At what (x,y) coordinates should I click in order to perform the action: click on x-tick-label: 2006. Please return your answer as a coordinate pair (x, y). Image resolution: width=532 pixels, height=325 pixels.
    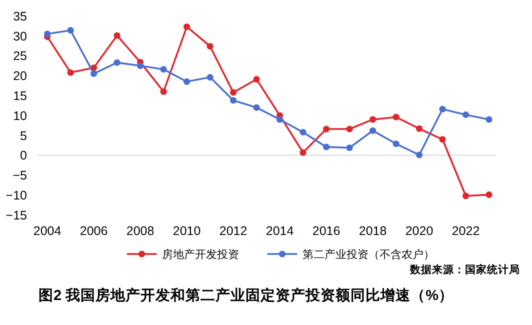
    Looking at the image, I should click on (94, 231).